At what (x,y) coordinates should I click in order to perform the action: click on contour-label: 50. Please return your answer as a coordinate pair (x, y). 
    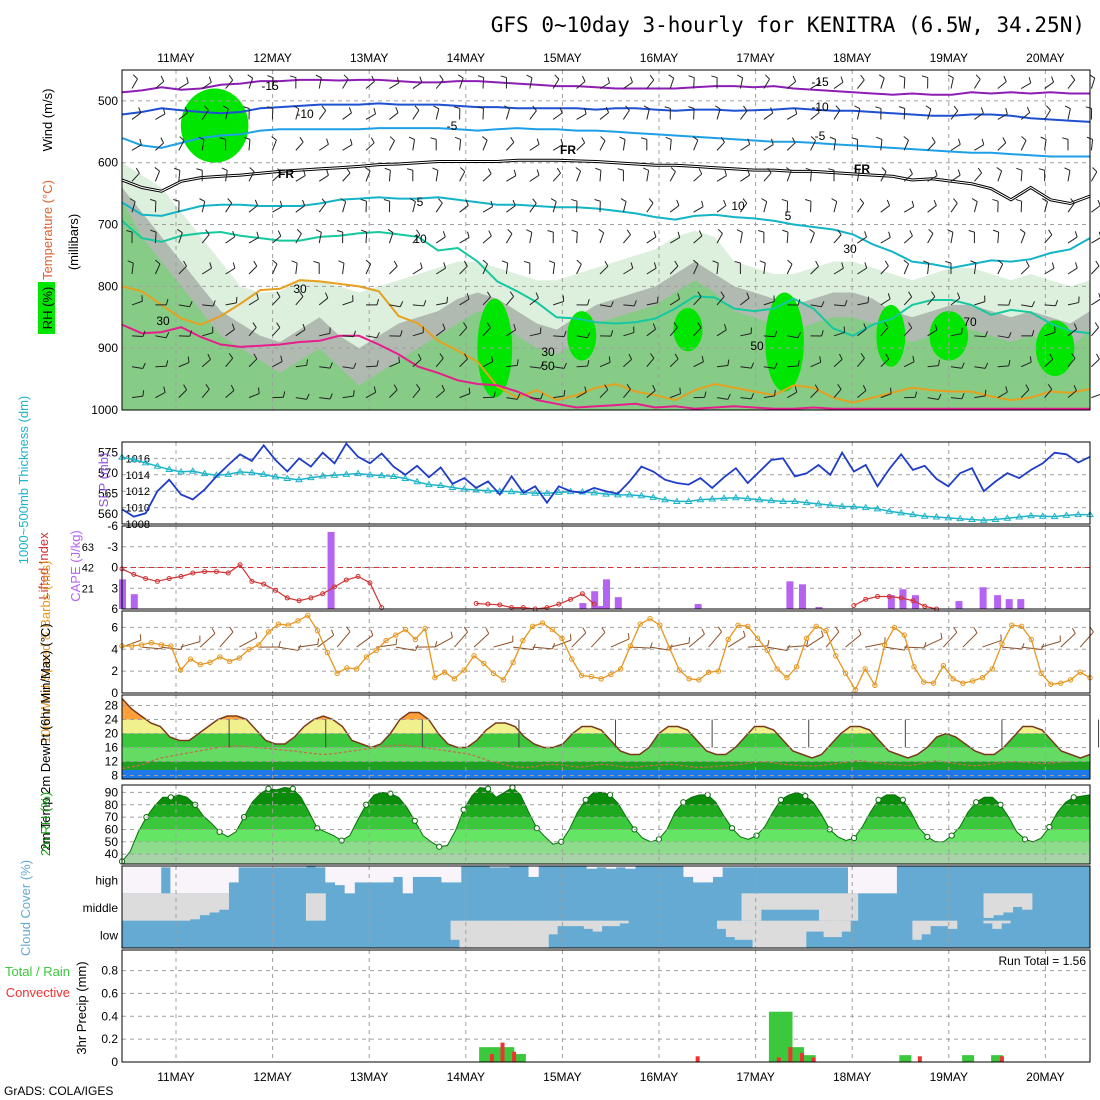
    Looking at the image, I should click on (757, 346).